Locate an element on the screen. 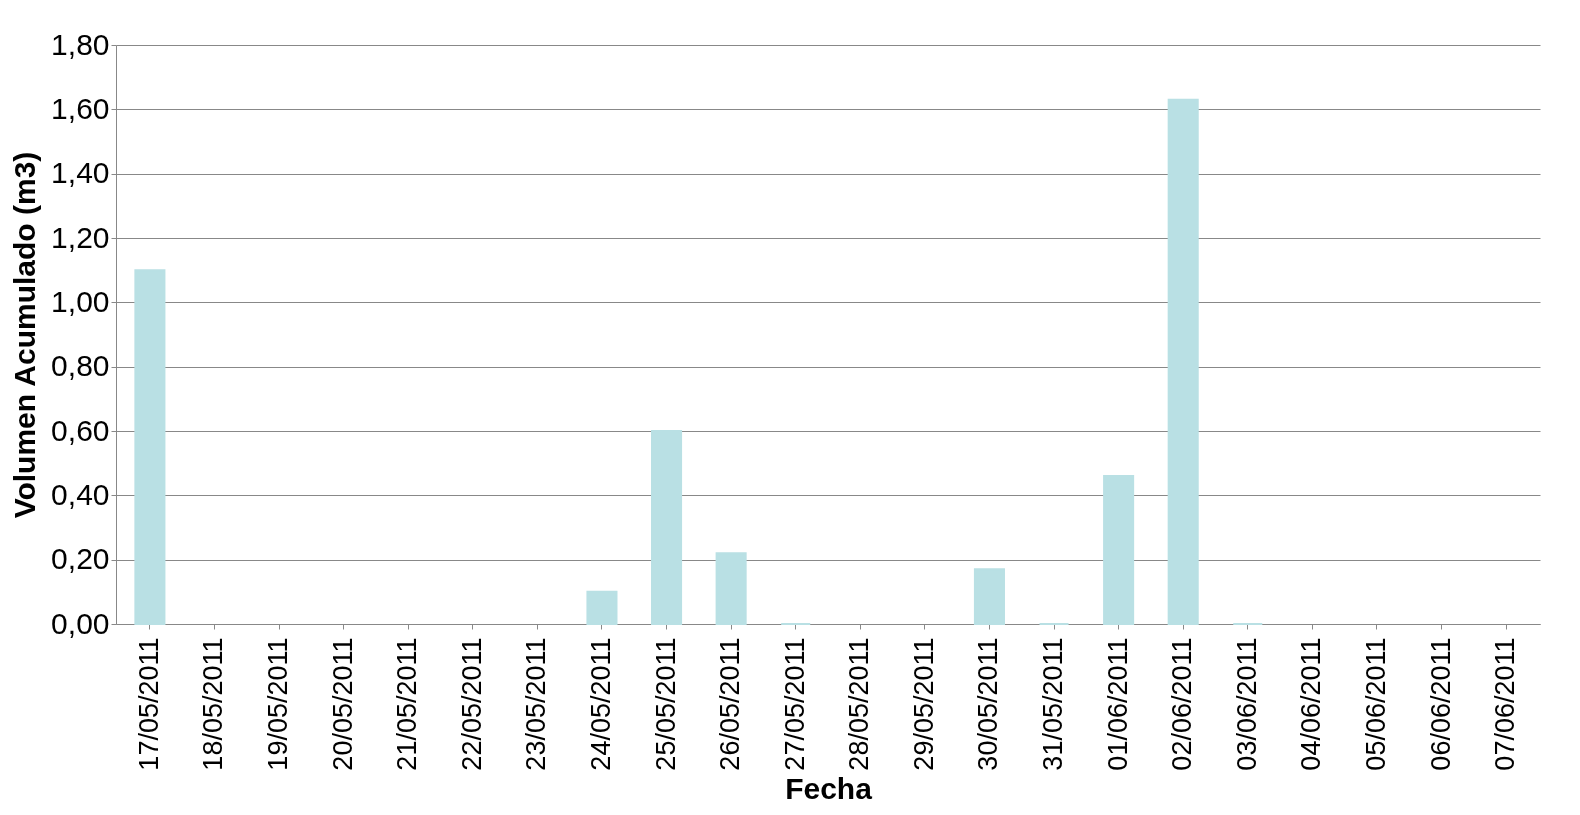  x-tick-label: 02/06/2011 is located at coordinates (1182, 704).